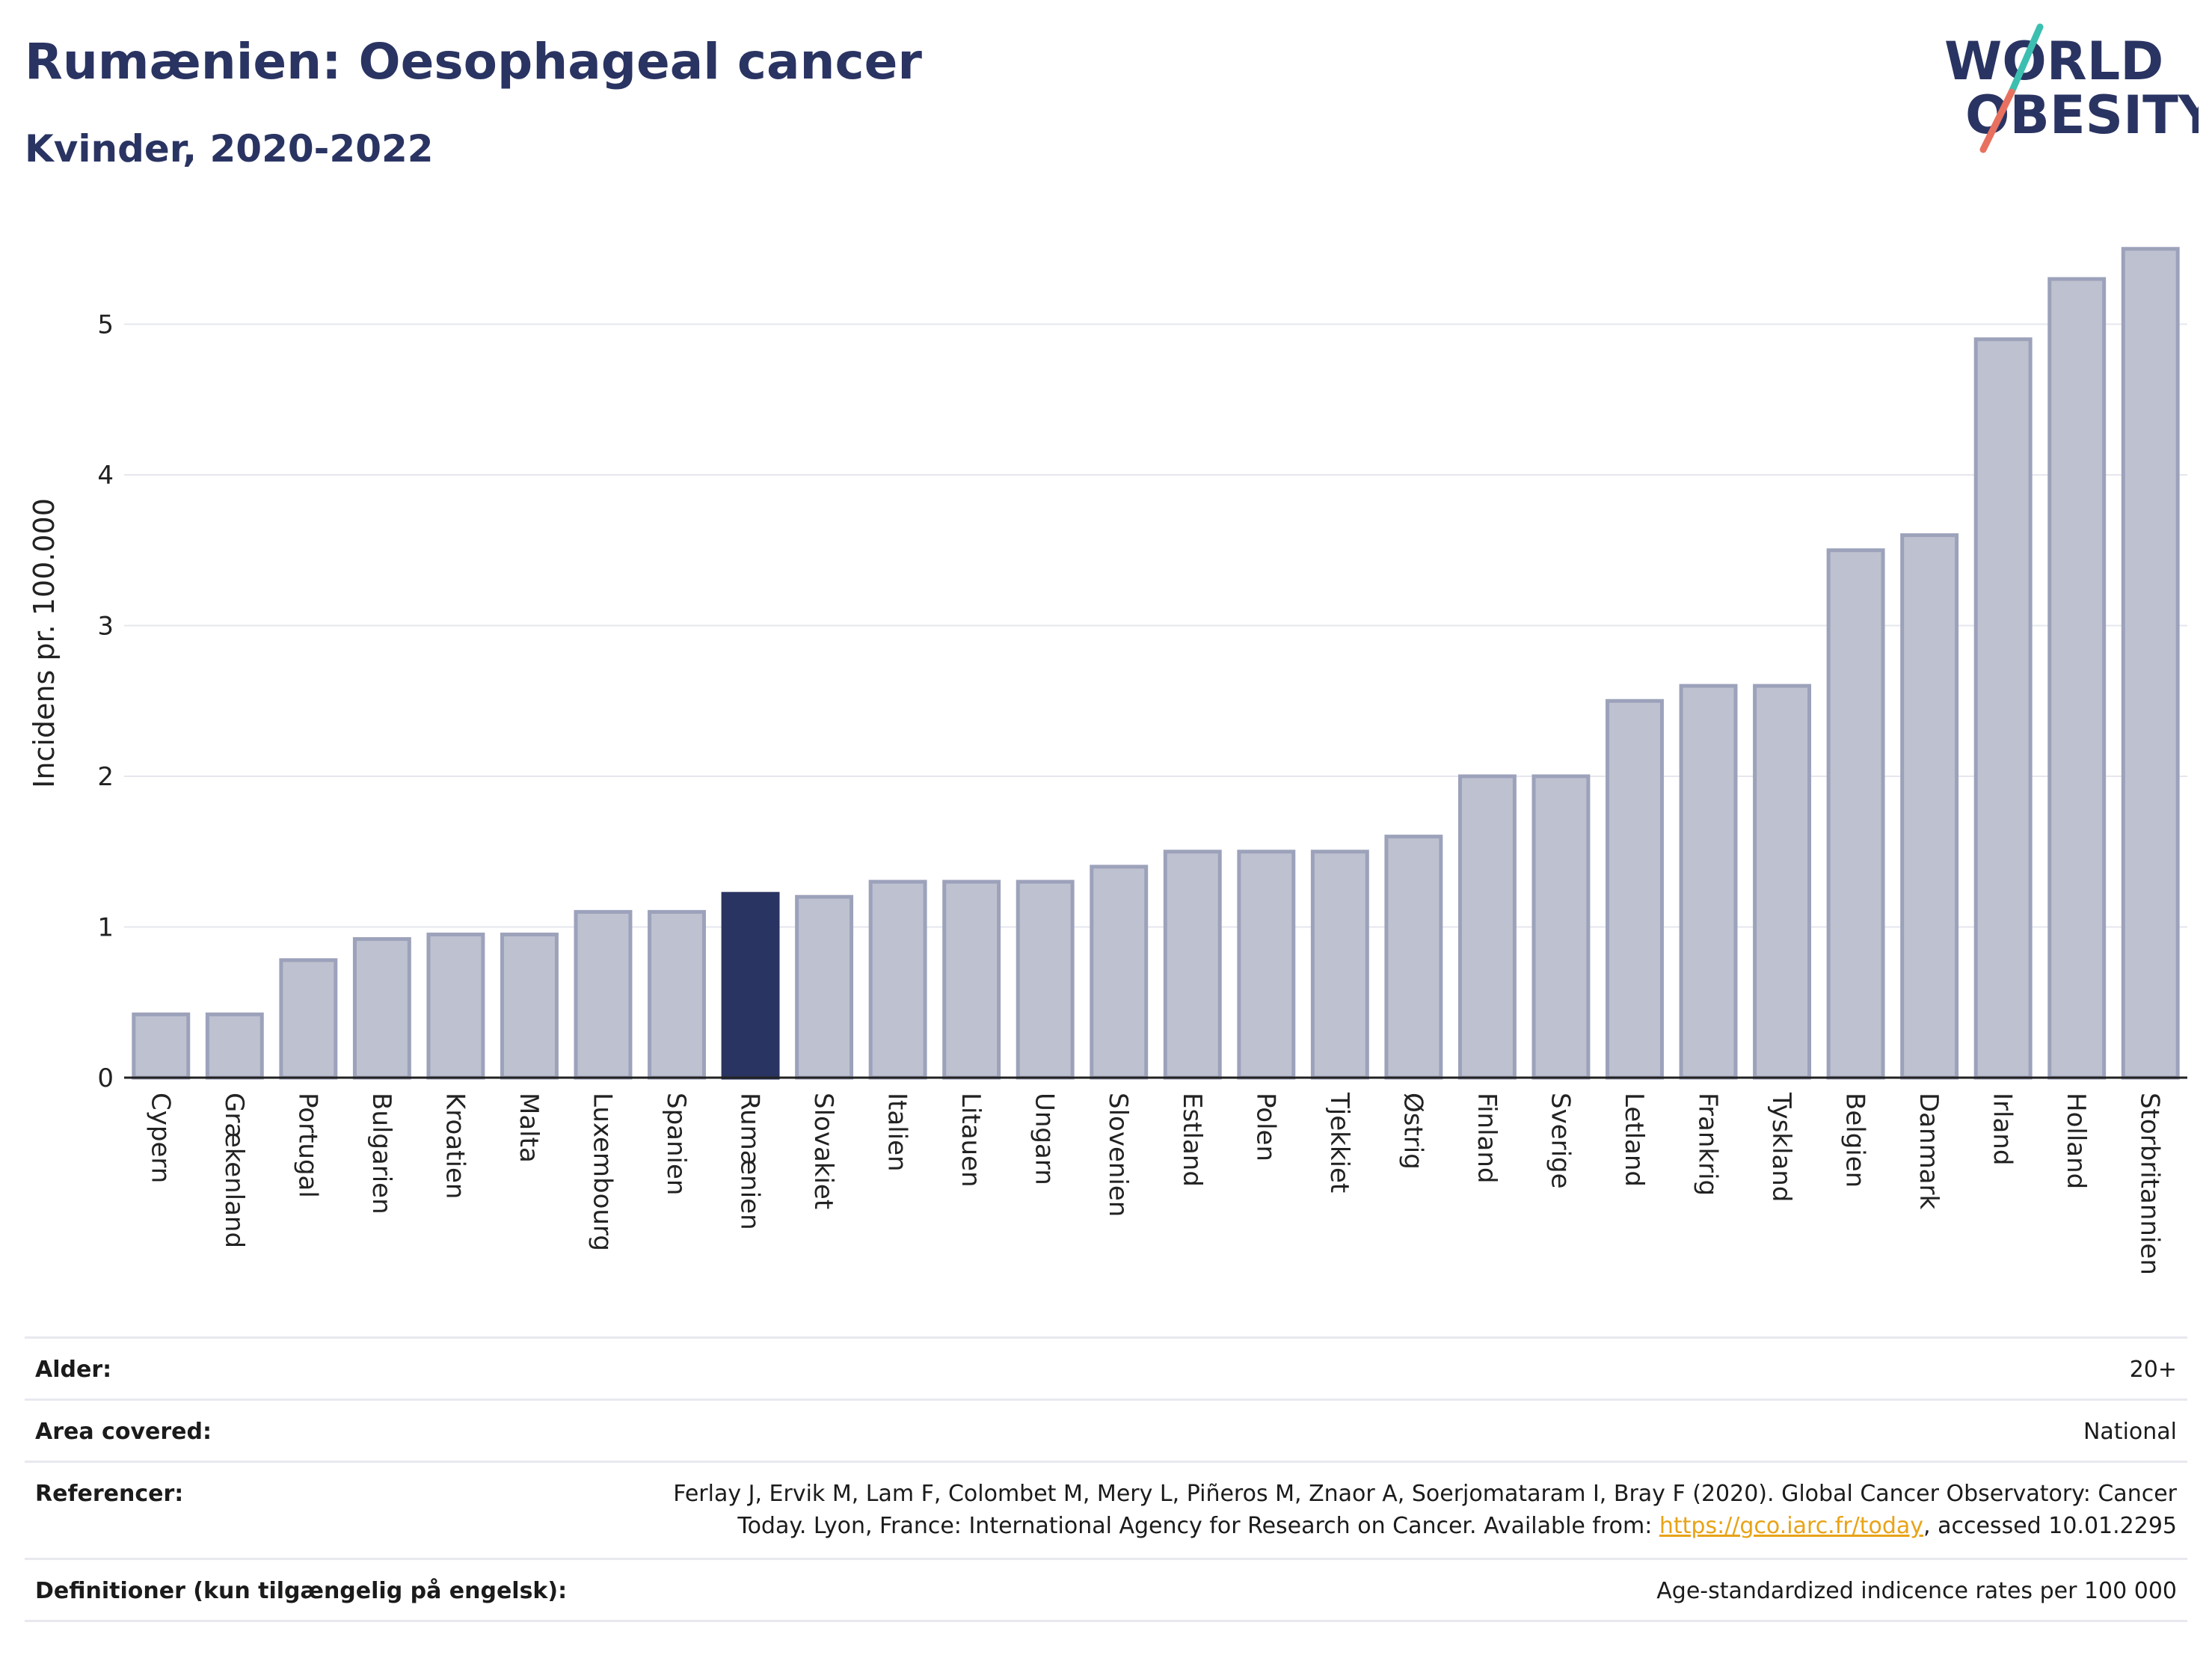  What do you see at coordinates (1487, 1138) in the screenshot?
I see `x-category-label: Finland` at bounding box center [1487, 1138].